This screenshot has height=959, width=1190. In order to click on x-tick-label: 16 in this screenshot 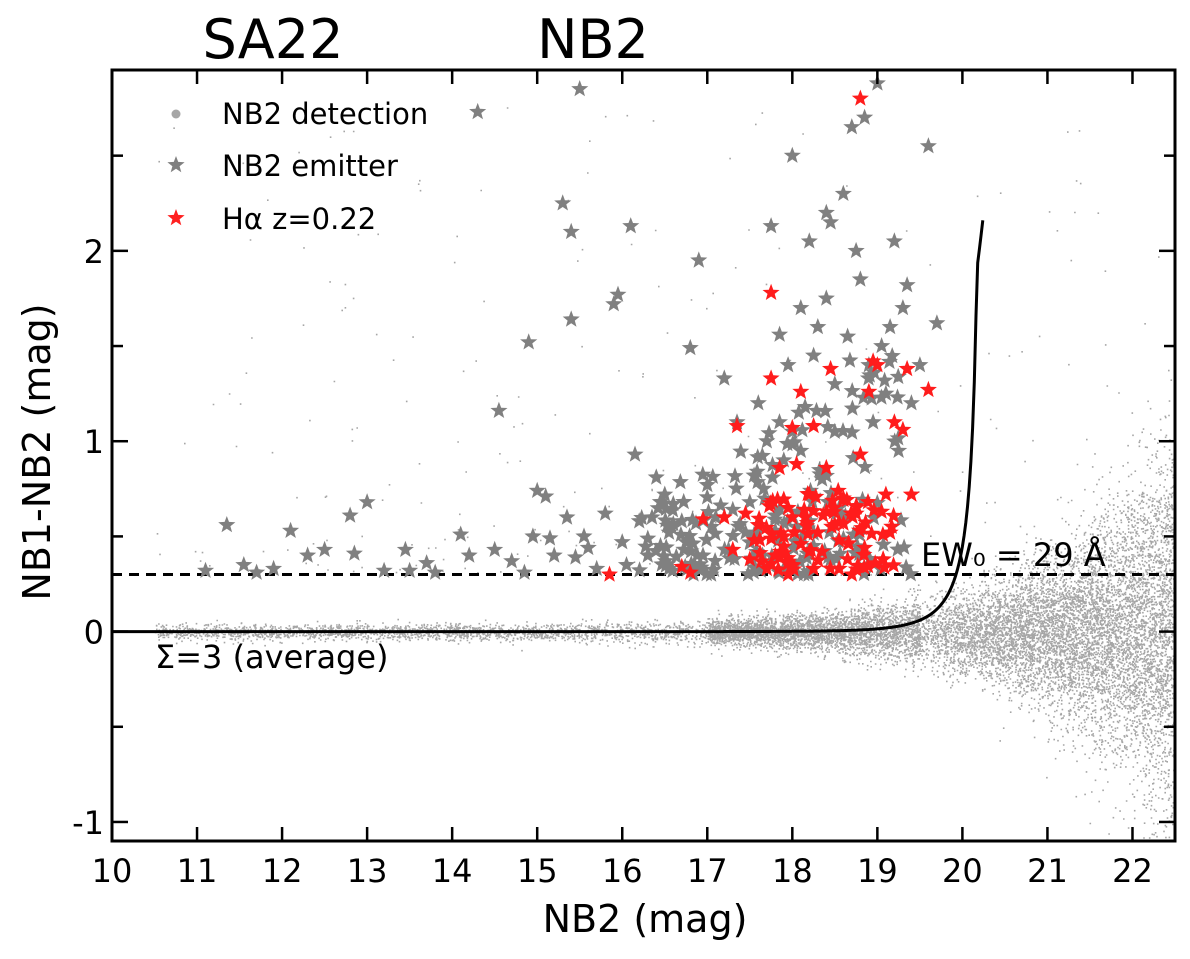, I will do `click(622, 871)`.